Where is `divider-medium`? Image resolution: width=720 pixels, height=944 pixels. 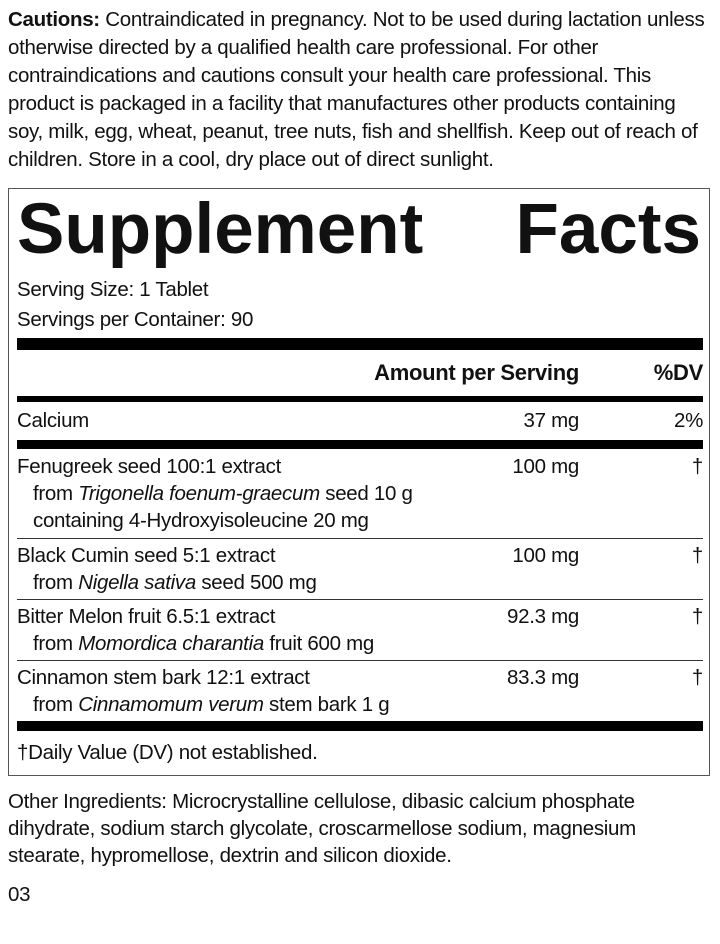
divider-medium is located at coordinates (360, 399).